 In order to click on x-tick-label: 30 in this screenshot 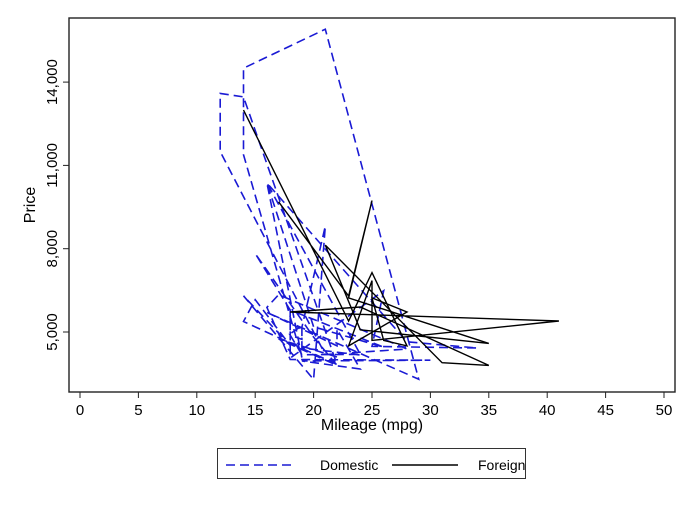, I will do `click(430, 410)`.